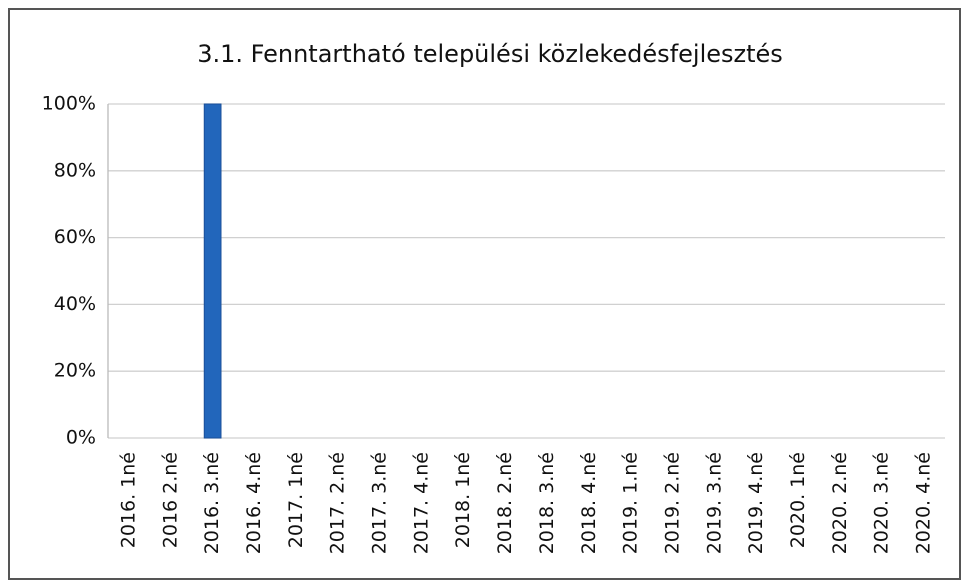  What do you see at coordinates (75, 304) in the screenshot?
I see `y-tick-label: 40%` at bounding box center [75, 304].